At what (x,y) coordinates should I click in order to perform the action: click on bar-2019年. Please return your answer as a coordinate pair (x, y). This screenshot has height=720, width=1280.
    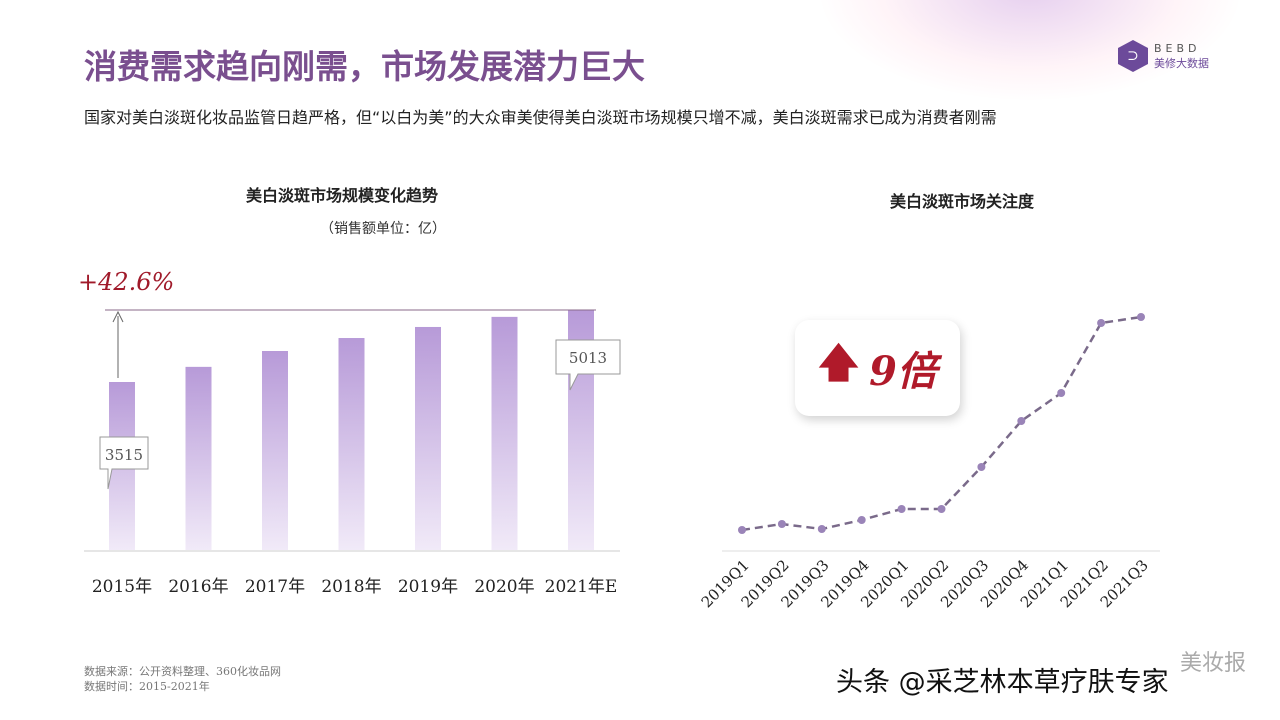
    Looking at the image, I should click on (428, 438).